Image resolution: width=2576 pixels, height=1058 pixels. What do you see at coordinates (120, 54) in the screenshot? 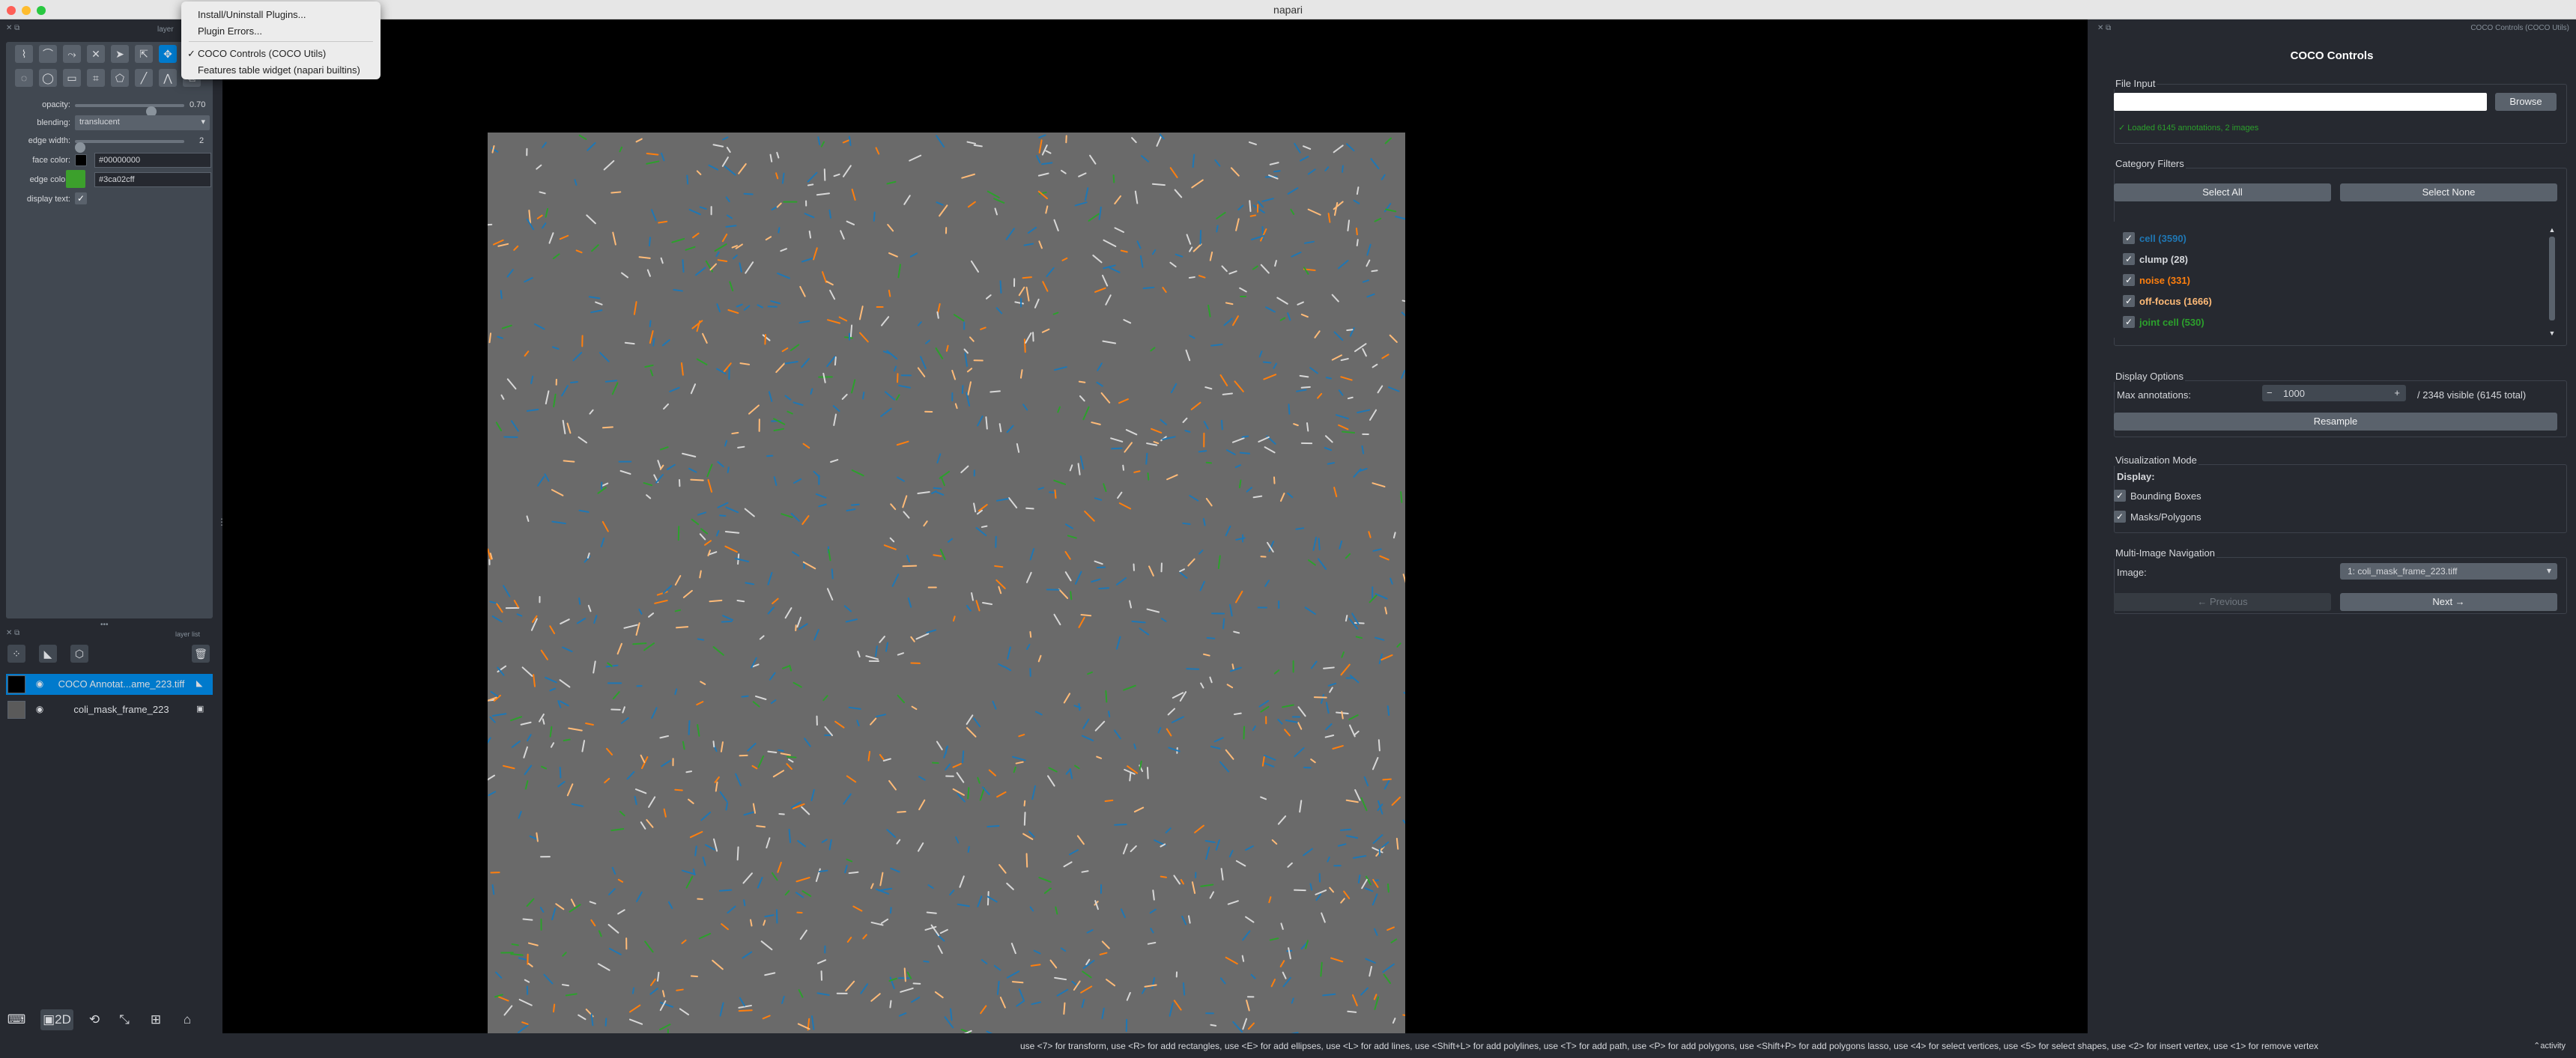
I see `select-shape-icon: ➤` at bounding box center [120, 54].